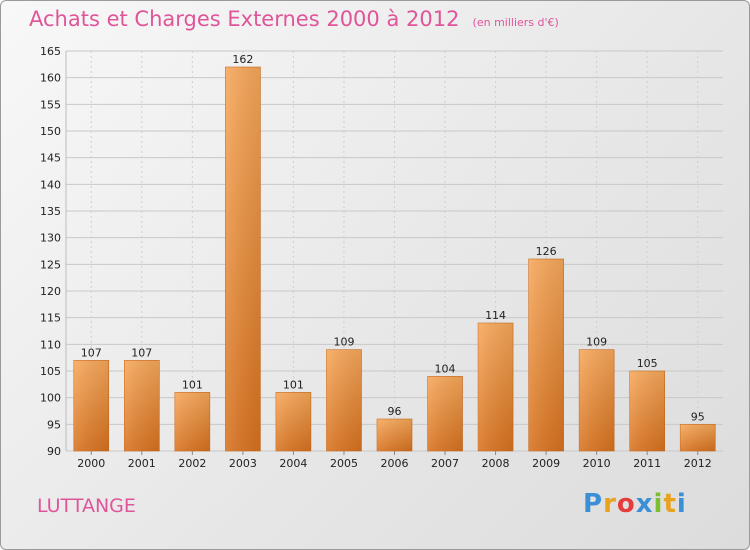 The image size is (750, 550). Describe the element at coordinates (54, 451) in the screenshot. I see `y-tick-label: 90` at that location.